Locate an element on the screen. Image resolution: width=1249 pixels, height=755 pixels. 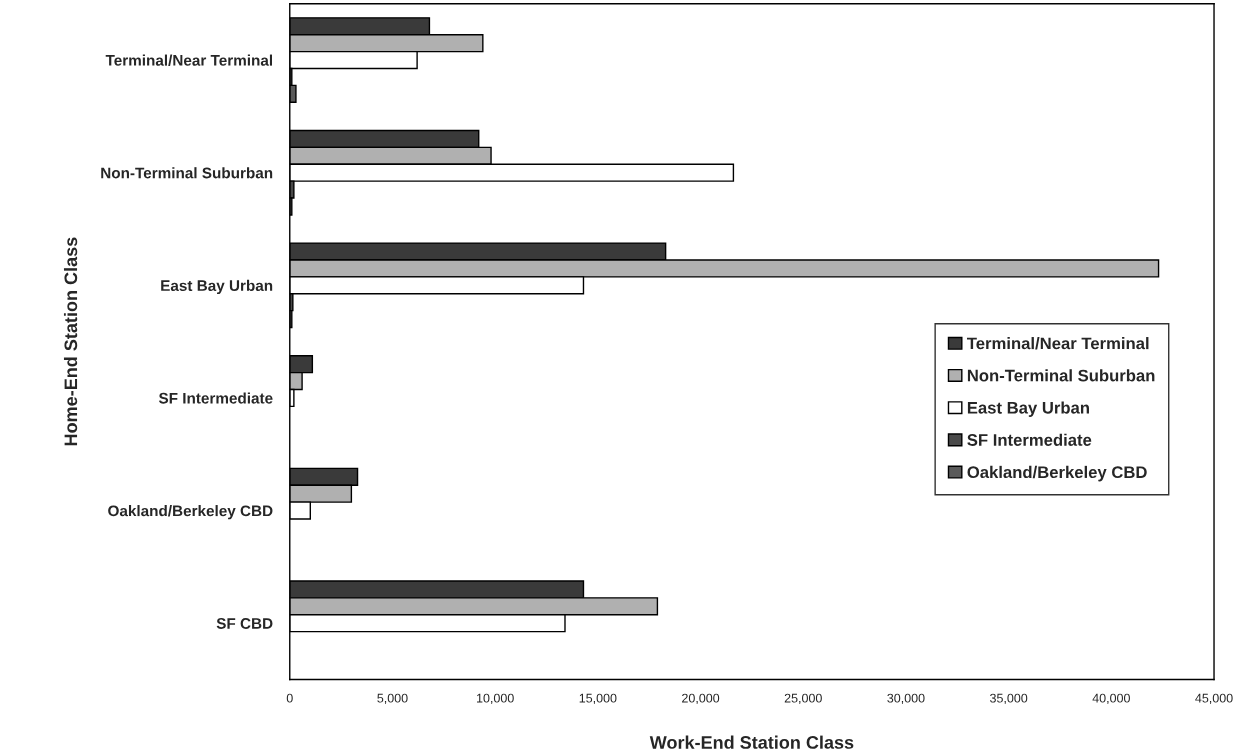
legend-label: Non-Terminal Suburban is located at coordinates (1061, 375).